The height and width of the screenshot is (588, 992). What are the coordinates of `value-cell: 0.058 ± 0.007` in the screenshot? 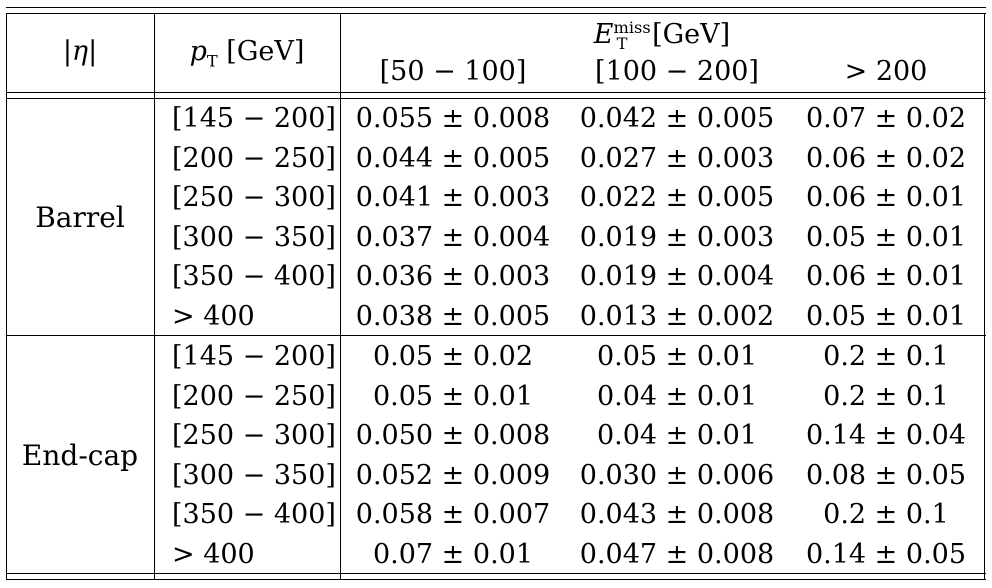 It's located at (453, 514).